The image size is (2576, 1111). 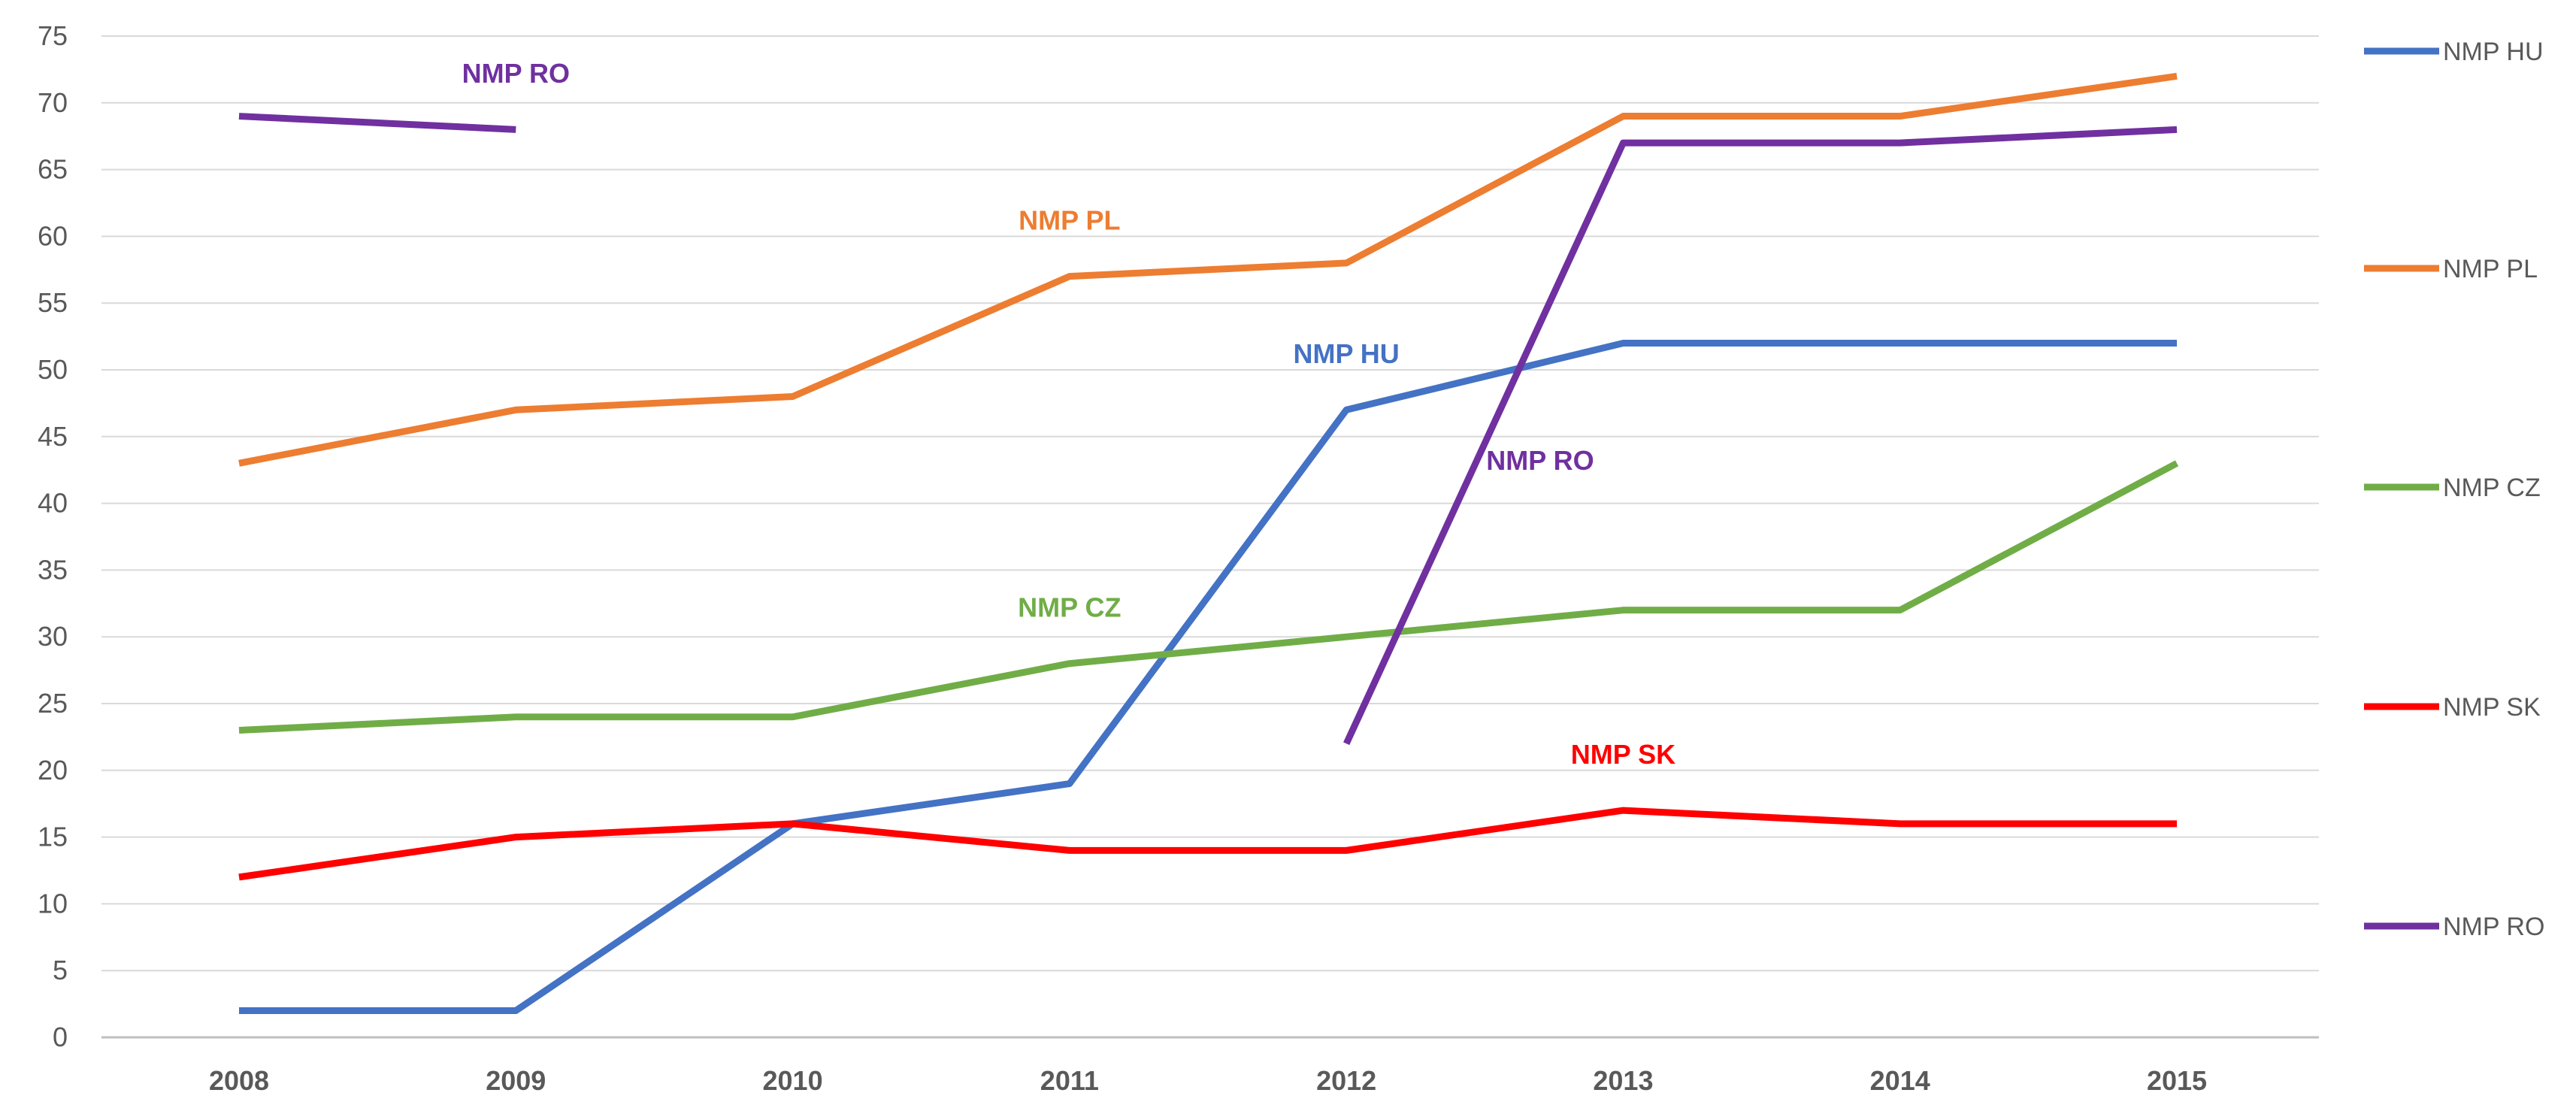 I want to click on legend-label-nmp-pl: NMP PL, so click(x=2490, y=269).